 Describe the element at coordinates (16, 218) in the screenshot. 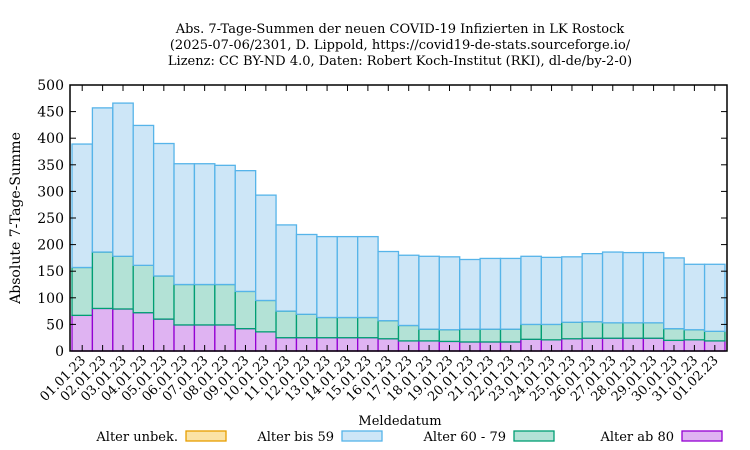

I see `y-axis-label: Absolute 7-Tage-Summe` at that location.